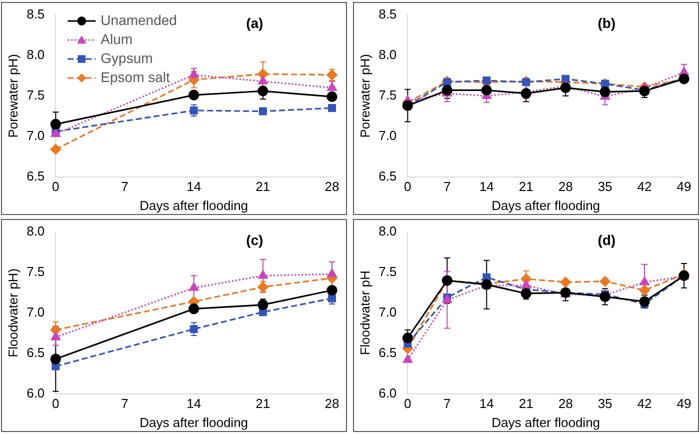 This screenshot has height=434, width=700. I want to click on y-axis-title: Floodwater pH), so click(12, 313).